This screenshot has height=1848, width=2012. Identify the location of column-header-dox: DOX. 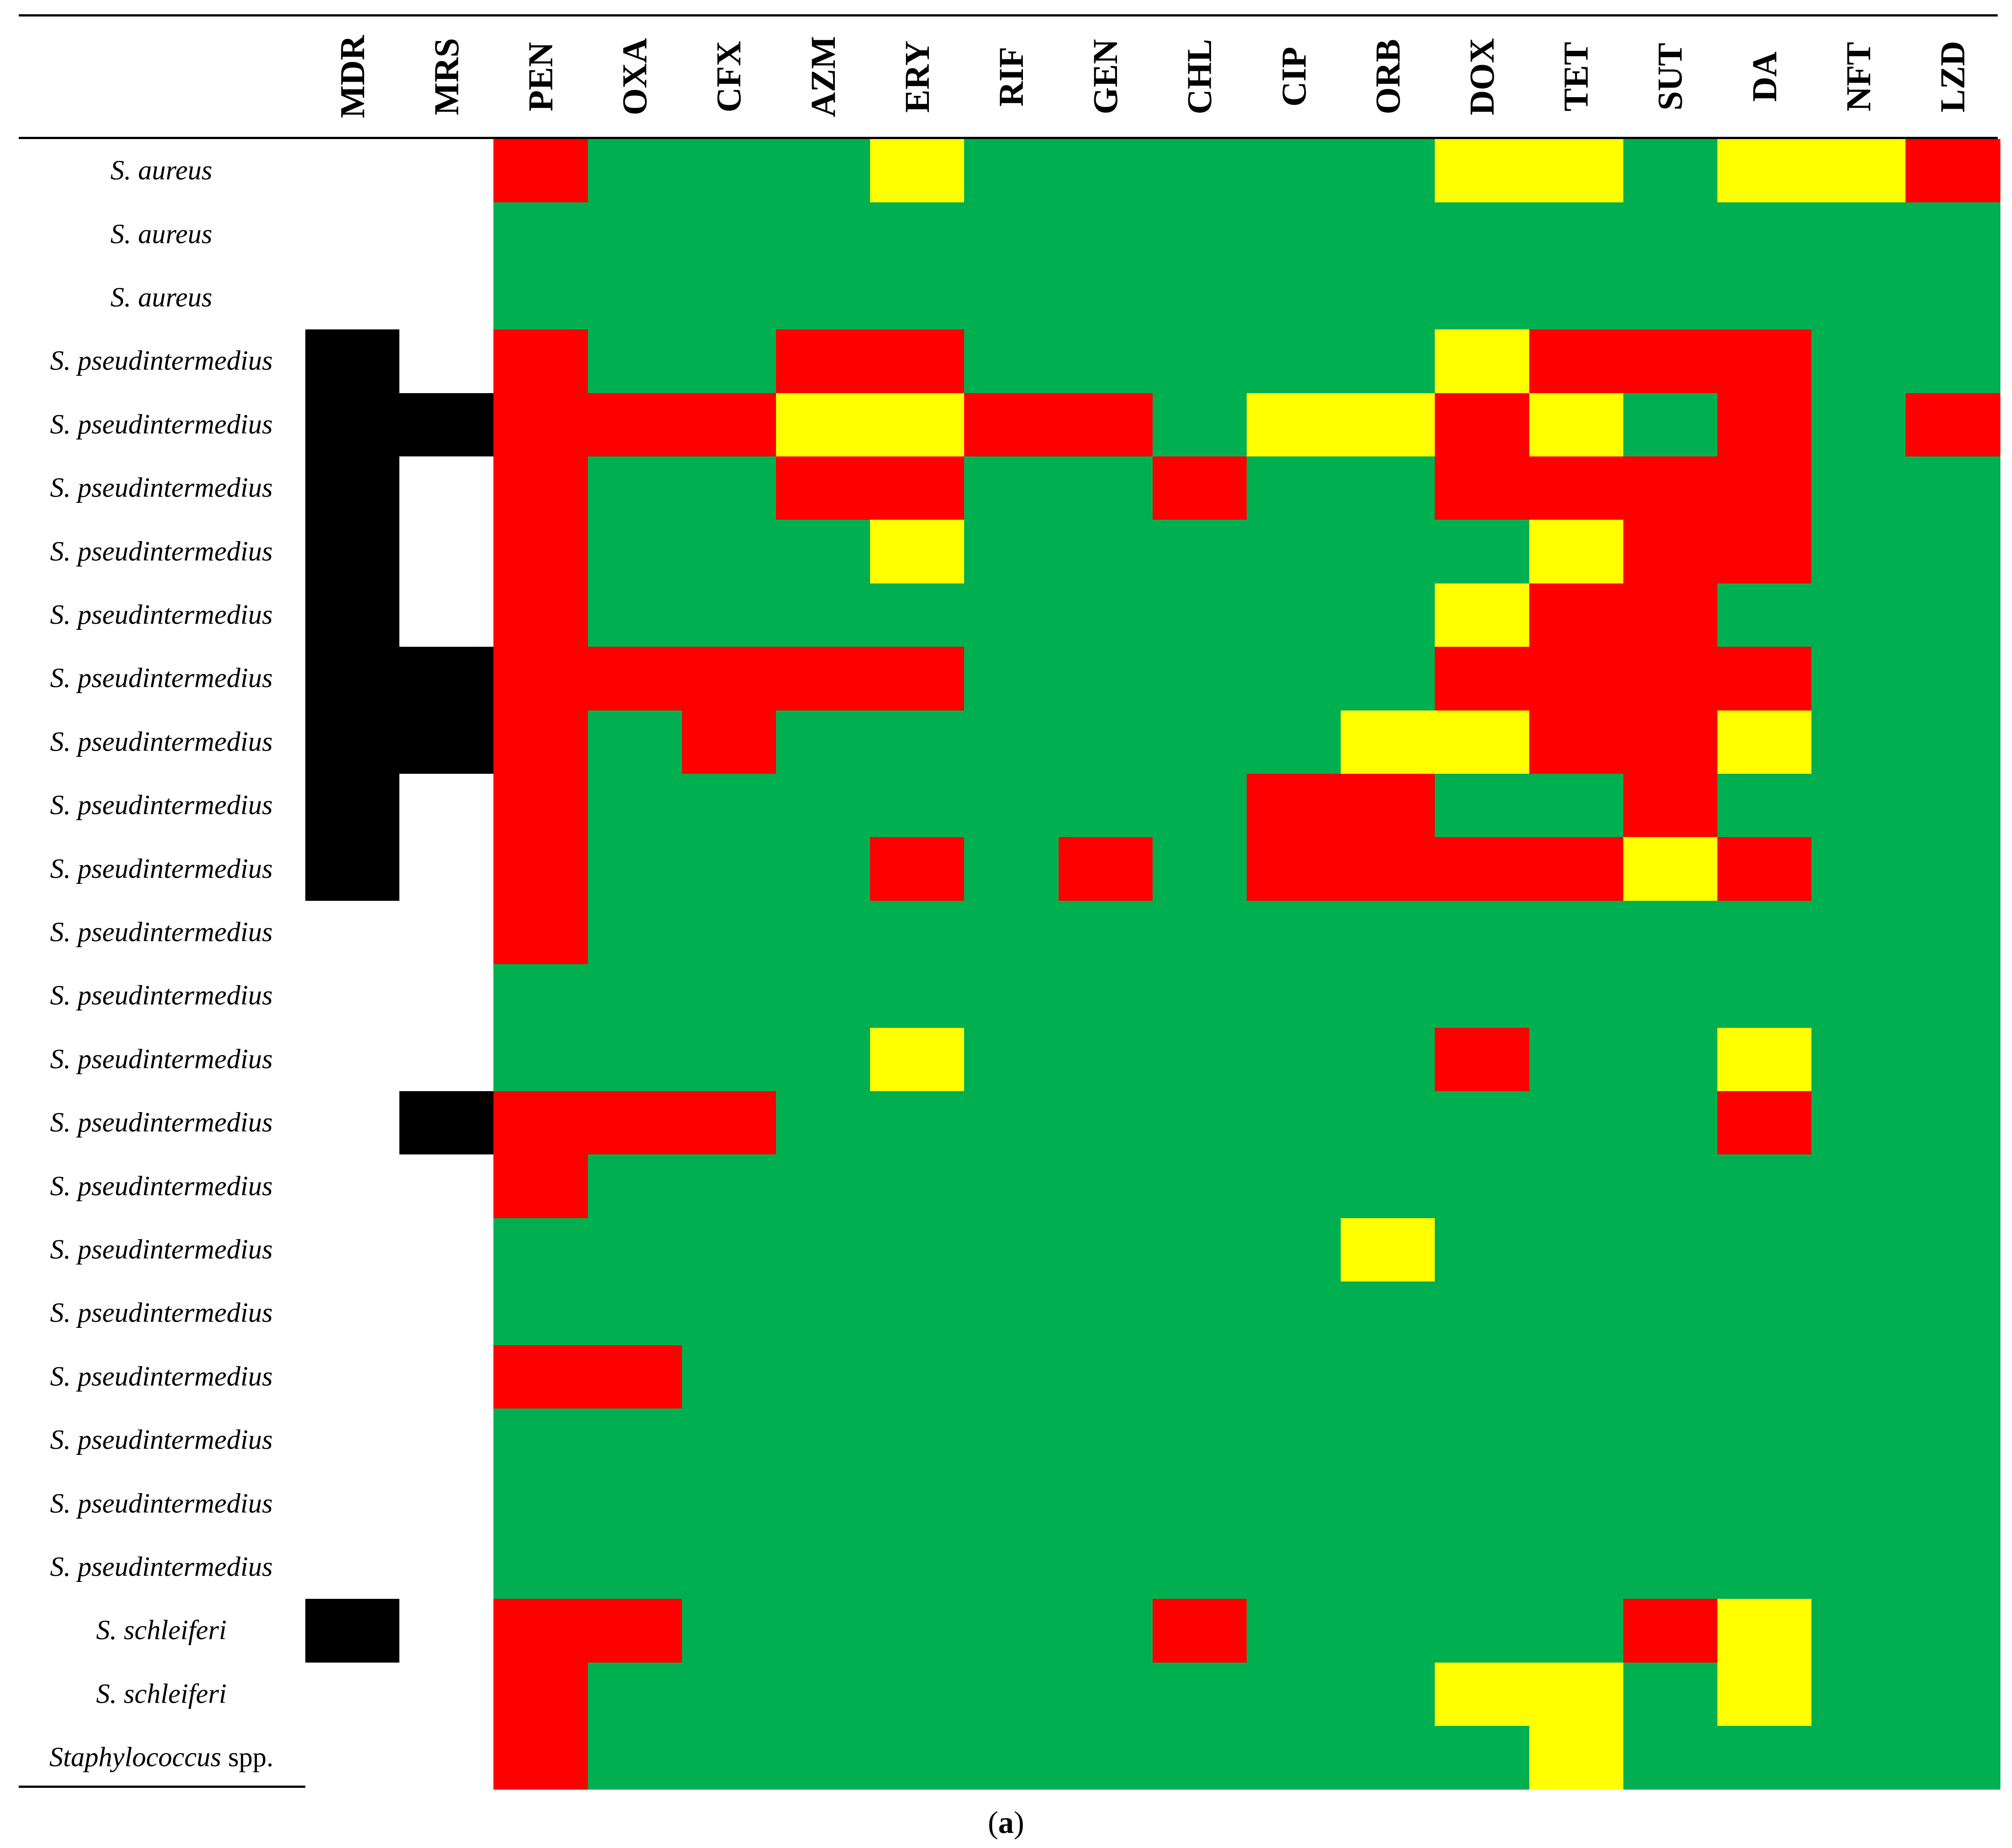
(1481, 76).